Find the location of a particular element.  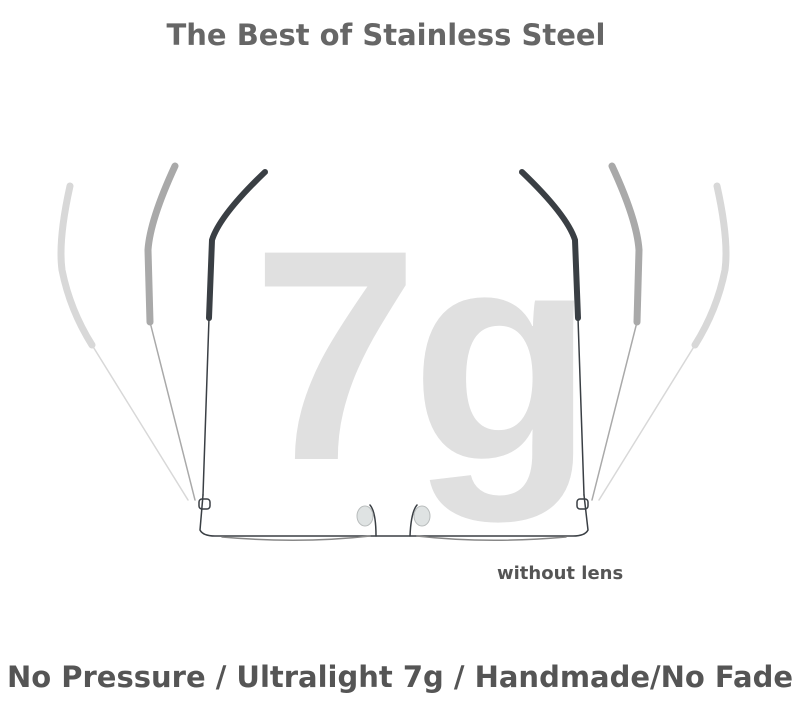

temple-mid-right is located at coordinates (617, 331).